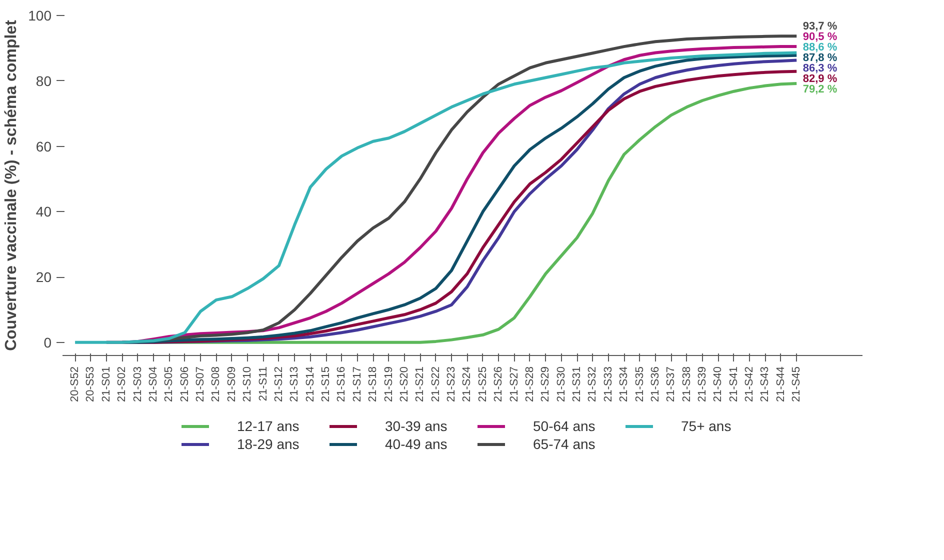  Describe the element at coordinates (624, 384) in the screenshot. I see `x-tick-label: 21-S34` at that location.